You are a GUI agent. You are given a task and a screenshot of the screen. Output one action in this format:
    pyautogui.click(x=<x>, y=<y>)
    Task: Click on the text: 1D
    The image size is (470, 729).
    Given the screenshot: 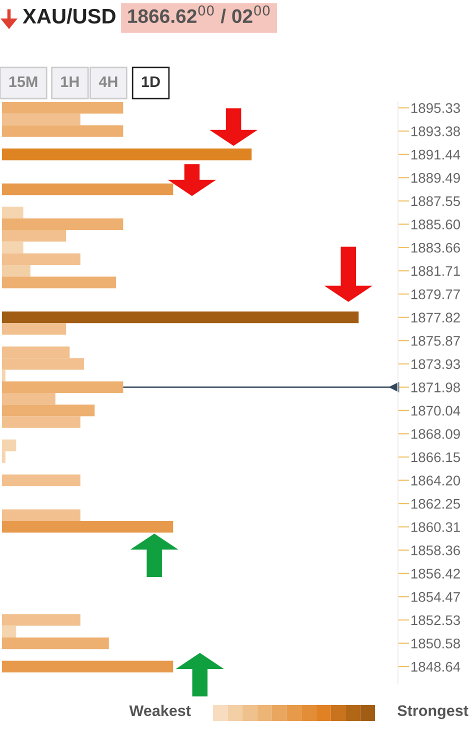 What is the action you would take?
    pyautogui.click(x=151, y=81)
    